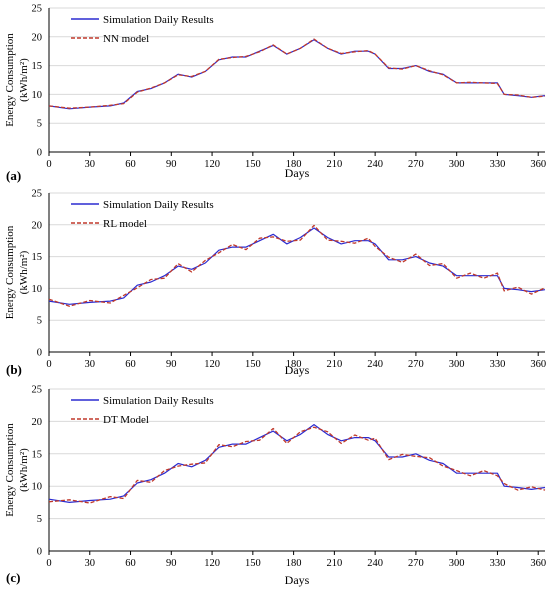  What do you see at coordinates (14, 369) in the screenshot?
I see `panel-label: (b)` at bounding box center [14, 369].